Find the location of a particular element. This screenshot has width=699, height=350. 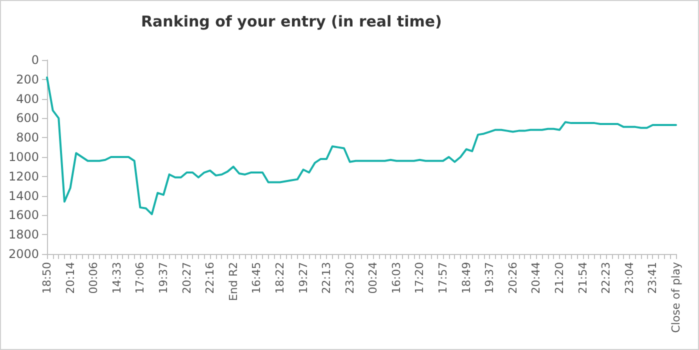

x-tick-label: Close of play is located at coordinates (676, 297).